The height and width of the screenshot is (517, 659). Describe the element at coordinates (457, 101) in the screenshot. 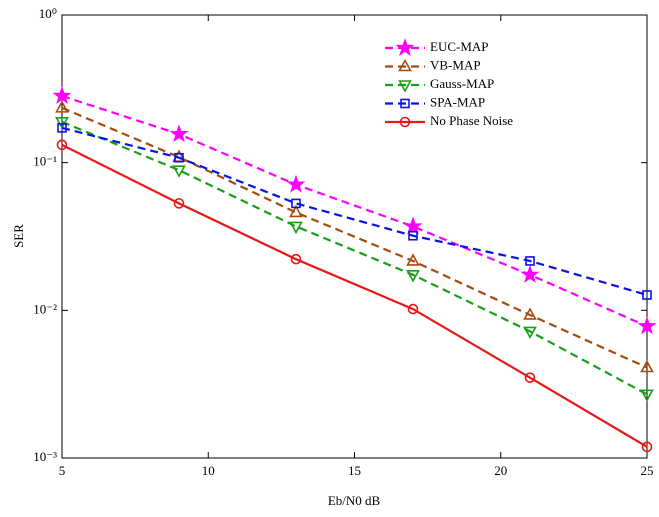

I see `legend-label: SPA-MAP` at that location.